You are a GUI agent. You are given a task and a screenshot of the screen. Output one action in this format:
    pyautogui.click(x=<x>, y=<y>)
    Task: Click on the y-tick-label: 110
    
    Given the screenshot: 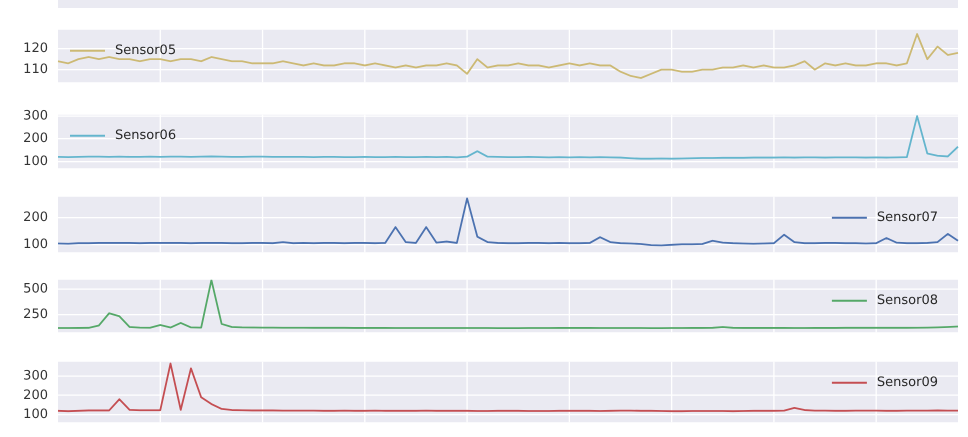 What is the action you would take?
    pyautogui.click(x=35, y=69)
    